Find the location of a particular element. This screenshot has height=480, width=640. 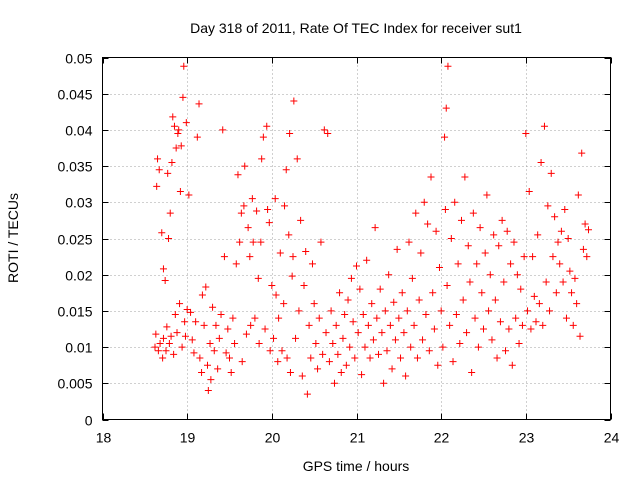

y-tick-label: 0.025 is located at coordinates (74, 240).